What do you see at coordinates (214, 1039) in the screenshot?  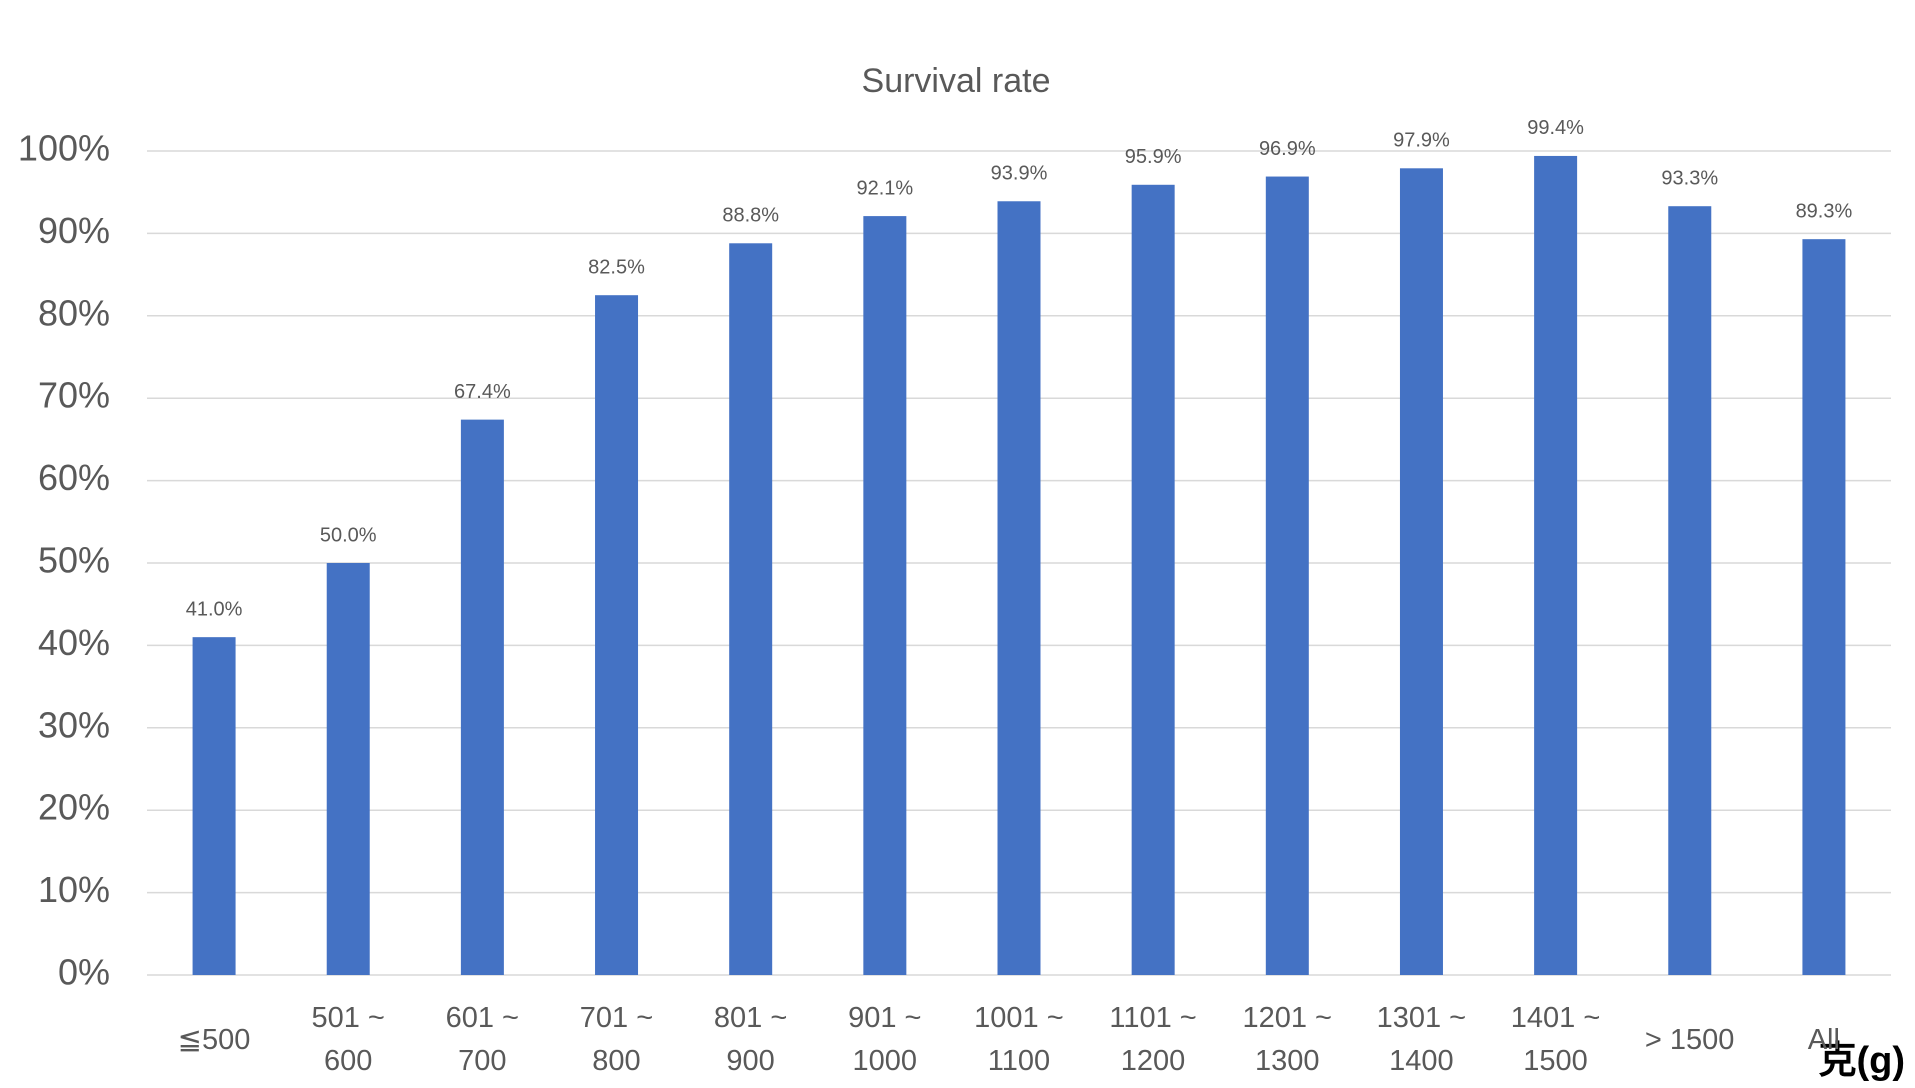 I see `x-tick-label: ≦500` at bounding box center [214, 1039].